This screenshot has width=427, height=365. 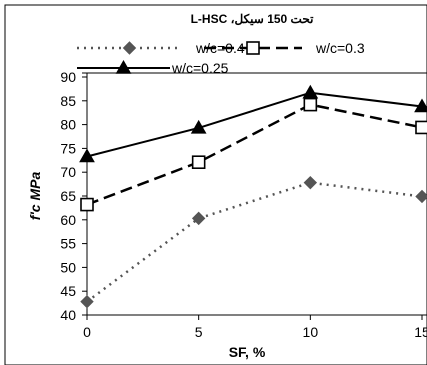 What do you see at coordinates (68, 315) in the screenshot?
I see `y-tick-label: 40` at bounding box center [68, 315].